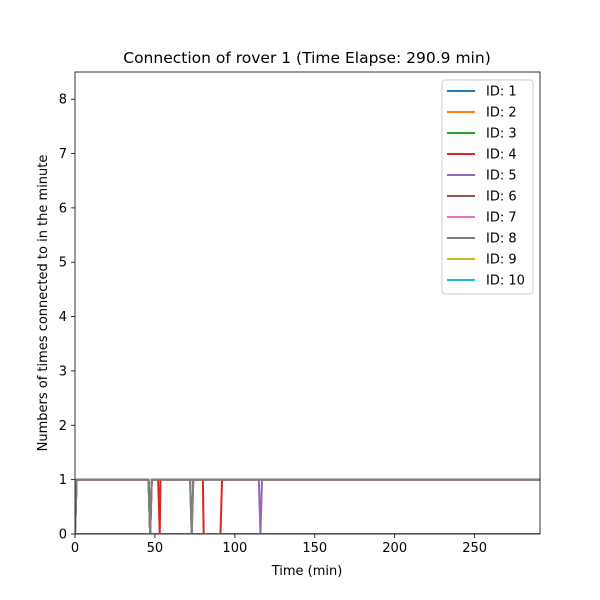  Describe the element at coordinates (234, 548) in the screenshot. I see `x-tick-label: 100` at that location.